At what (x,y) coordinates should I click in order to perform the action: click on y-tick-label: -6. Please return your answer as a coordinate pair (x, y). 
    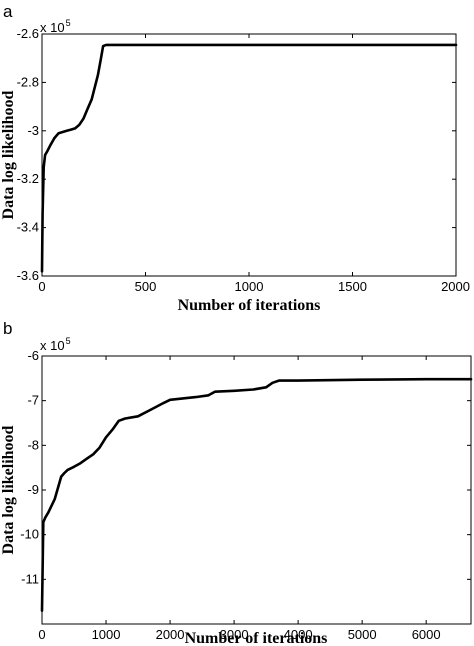
    Looking at the image, I should click on (33, 355).